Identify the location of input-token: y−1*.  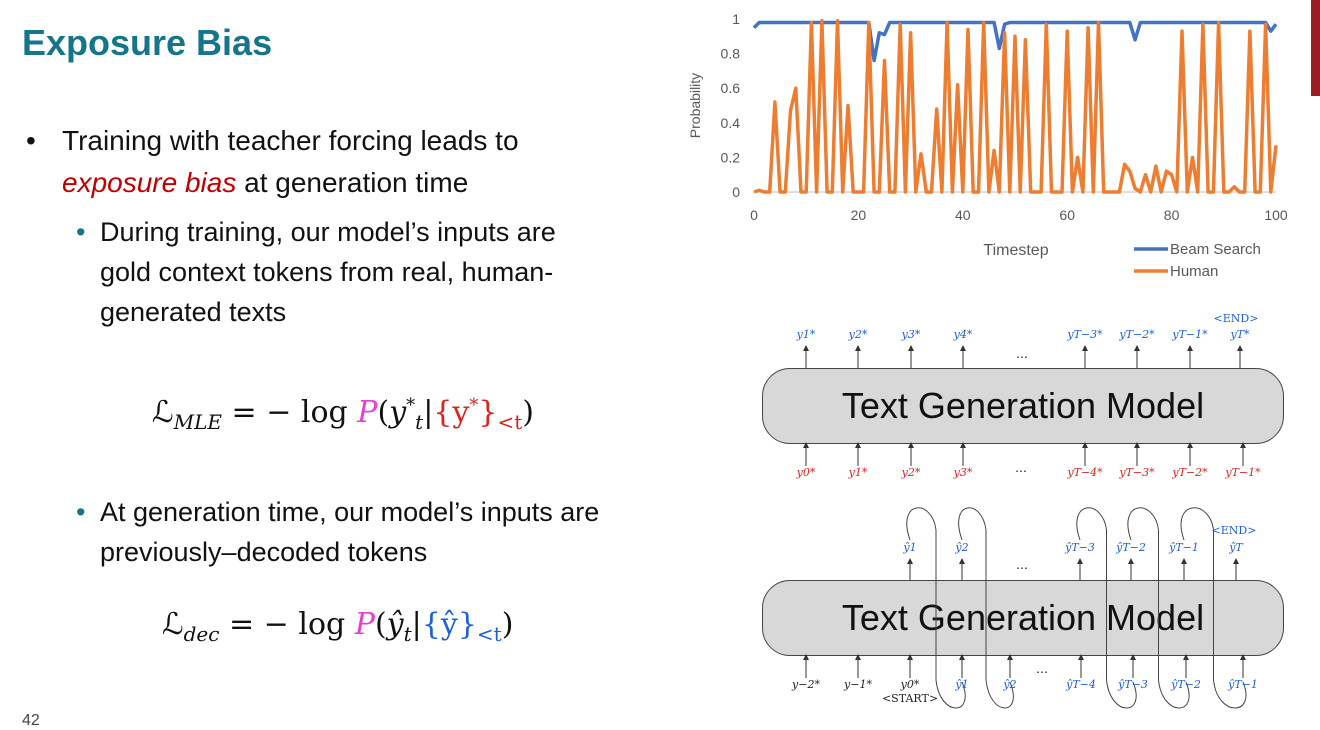
(858, 684).